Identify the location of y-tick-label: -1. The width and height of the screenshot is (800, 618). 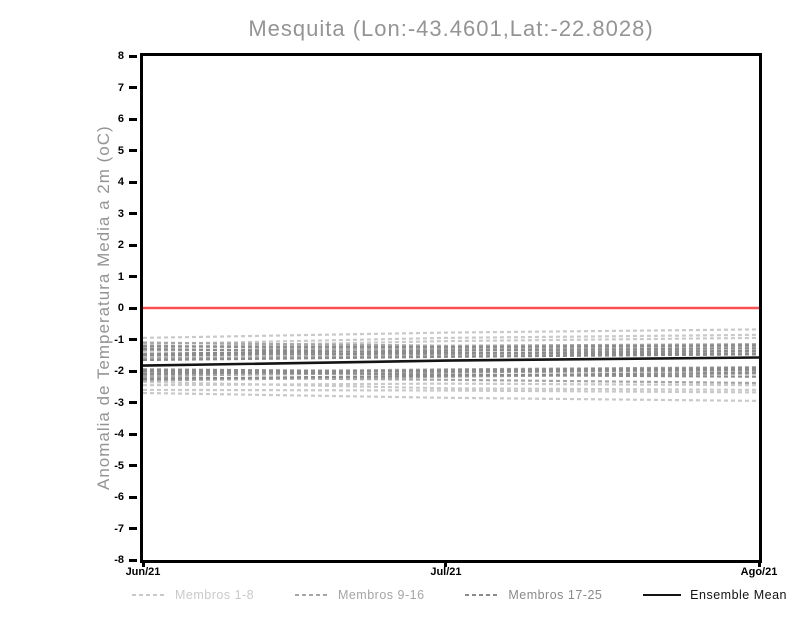
(119, 339).